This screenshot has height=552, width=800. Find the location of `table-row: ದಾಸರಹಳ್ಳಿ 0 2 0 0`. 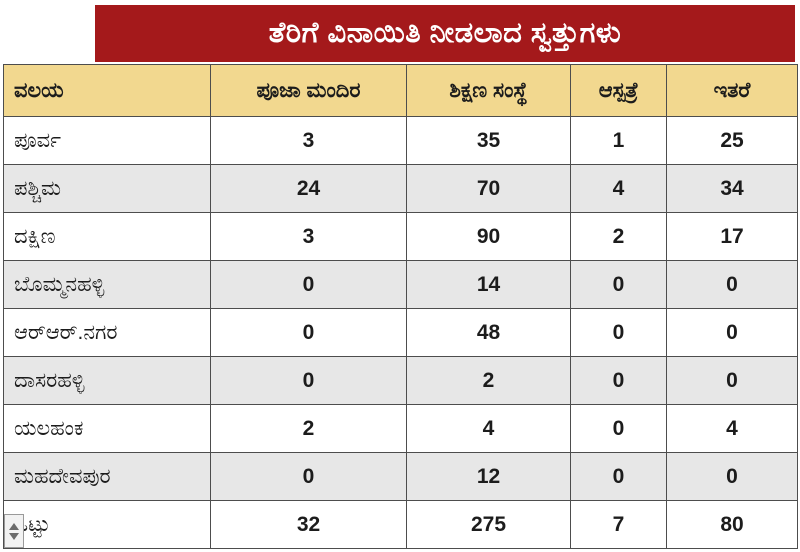

table-row: ದಾಸರಹಳ್ಳಿ 0 2 0 0 is located at coordinates (400, 380).